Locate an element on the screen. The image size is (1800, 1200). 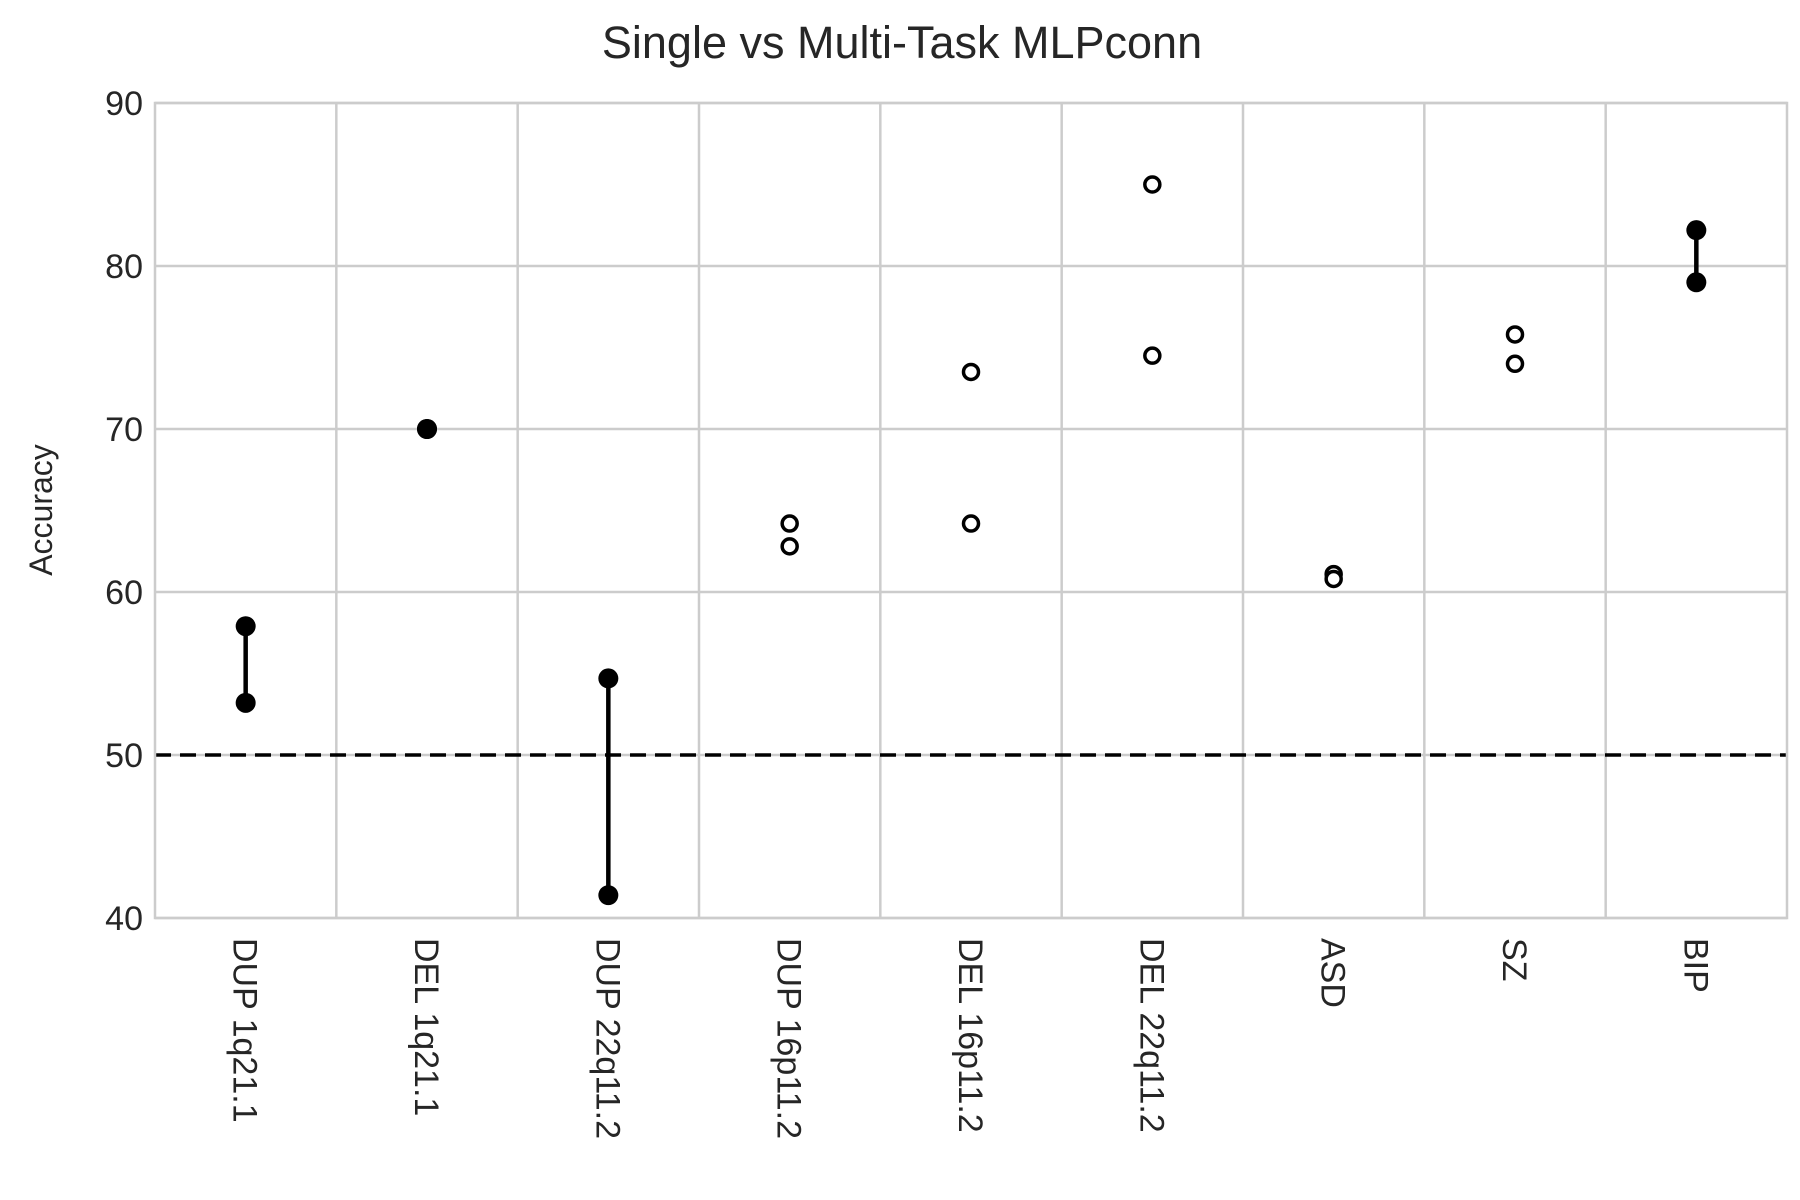
x-tick-label: SZ is located at coordinates (1514, 959).